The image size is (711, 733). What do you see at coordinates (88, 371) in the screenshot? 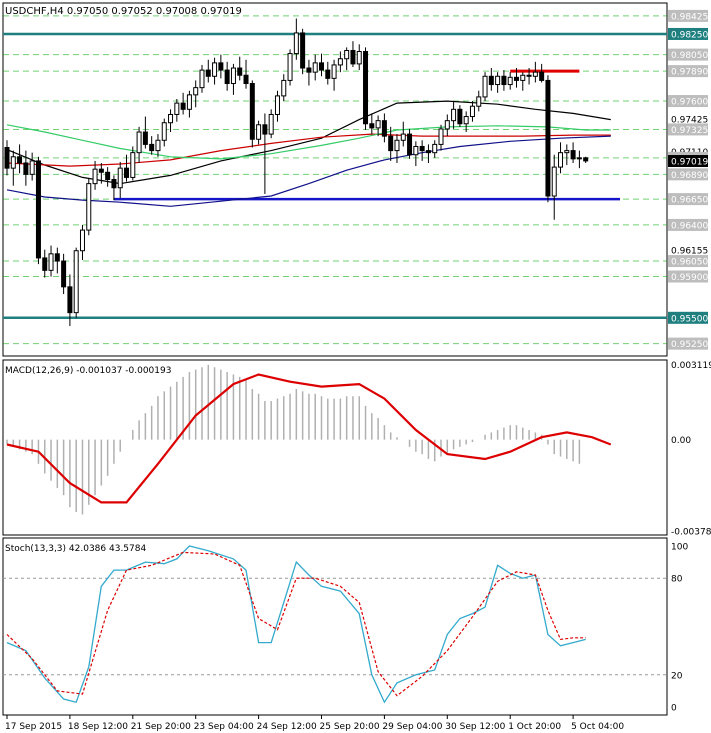
I see `macd-title: MACD(12,26,9) -0.001037 -0.000193` at bounding box center [88, 371].